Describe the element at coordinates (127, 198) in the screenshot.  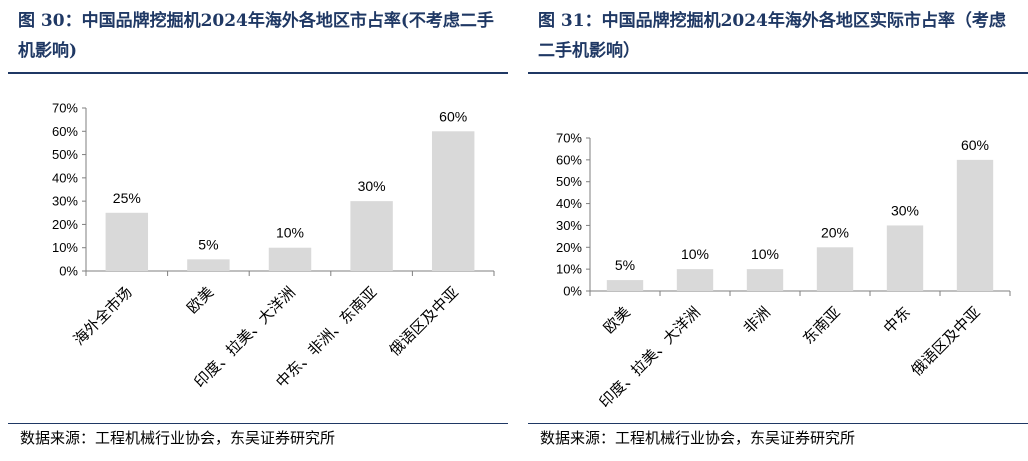
I see `data-label: 25%` at that location.